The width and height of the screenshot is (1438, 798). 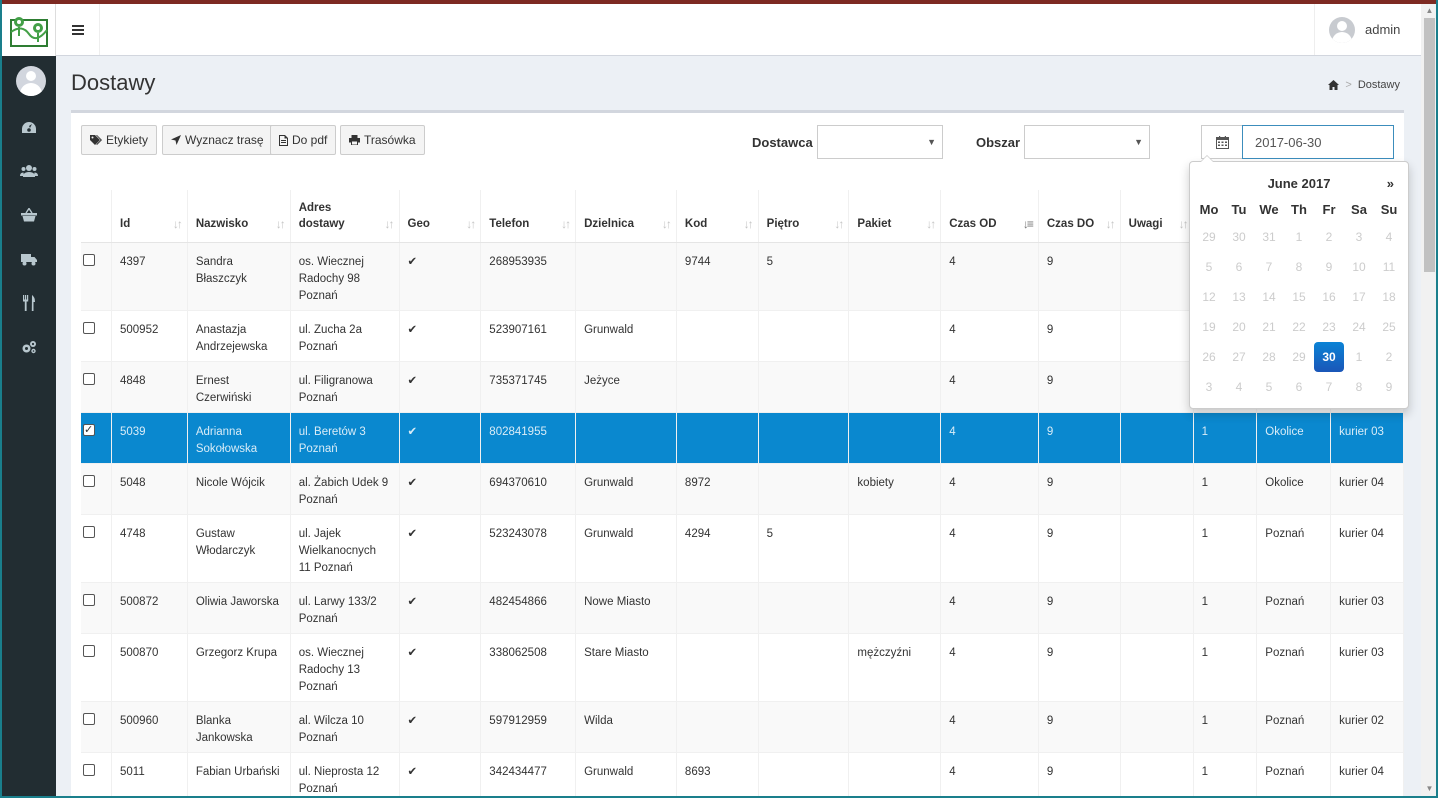 What do you see at coordinates (1429, 788) in the screenshot?
I see `scroll-down-arrow: ▼` at bounding box center [1429, 788].